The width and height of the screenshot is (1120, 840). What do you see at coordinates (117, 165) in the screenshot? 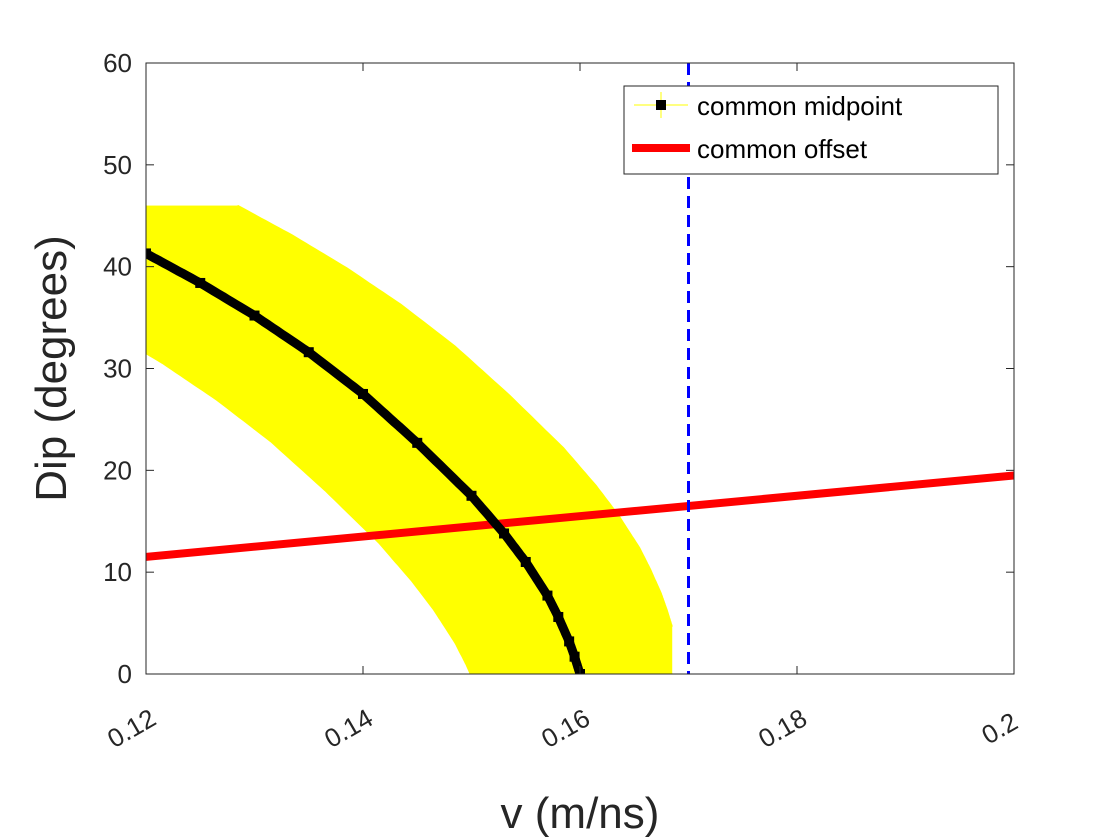
I see `y-tick-label-5: 50` at bounding box center [117, 165].